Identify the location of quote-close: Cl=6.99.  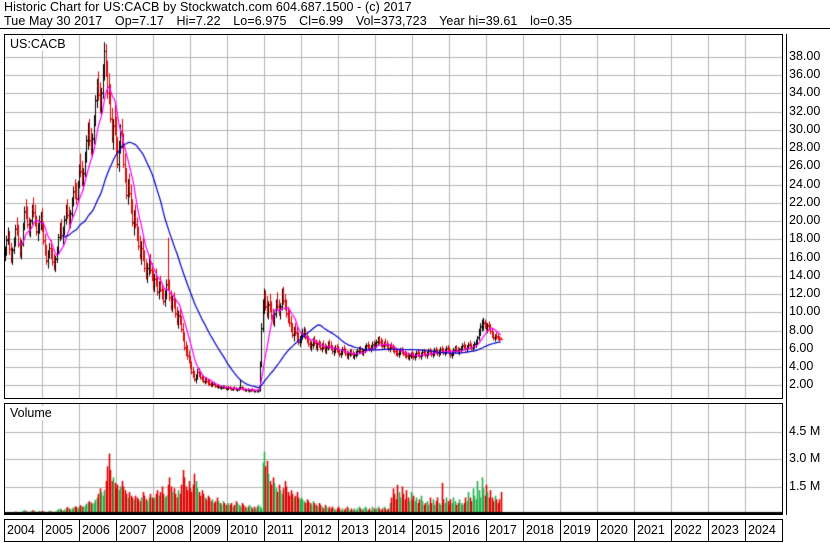
(321, 21).